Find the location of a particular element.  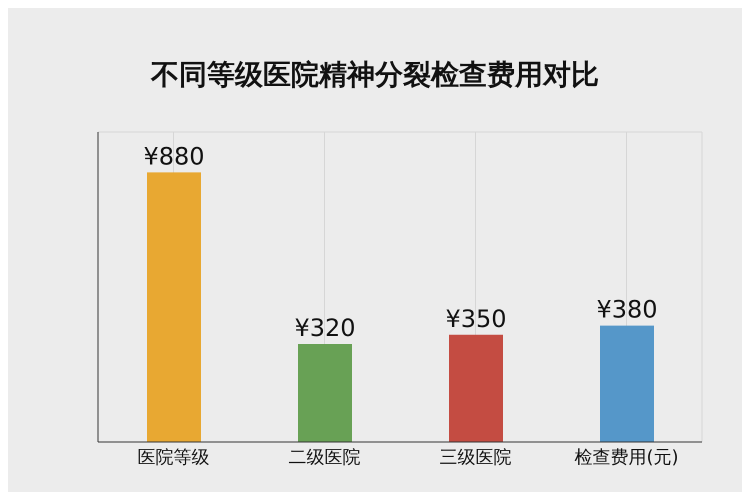

data-label: ¥350 is located at coordinates (476, 318).